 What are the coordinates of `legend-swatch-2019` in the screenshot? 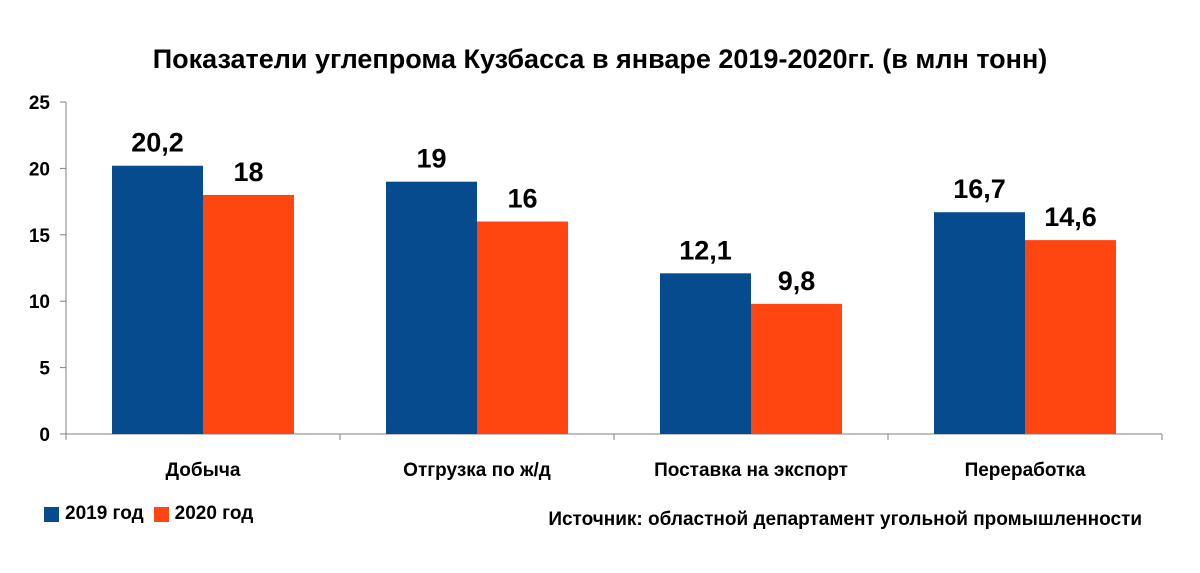 It's located at (51, 514).